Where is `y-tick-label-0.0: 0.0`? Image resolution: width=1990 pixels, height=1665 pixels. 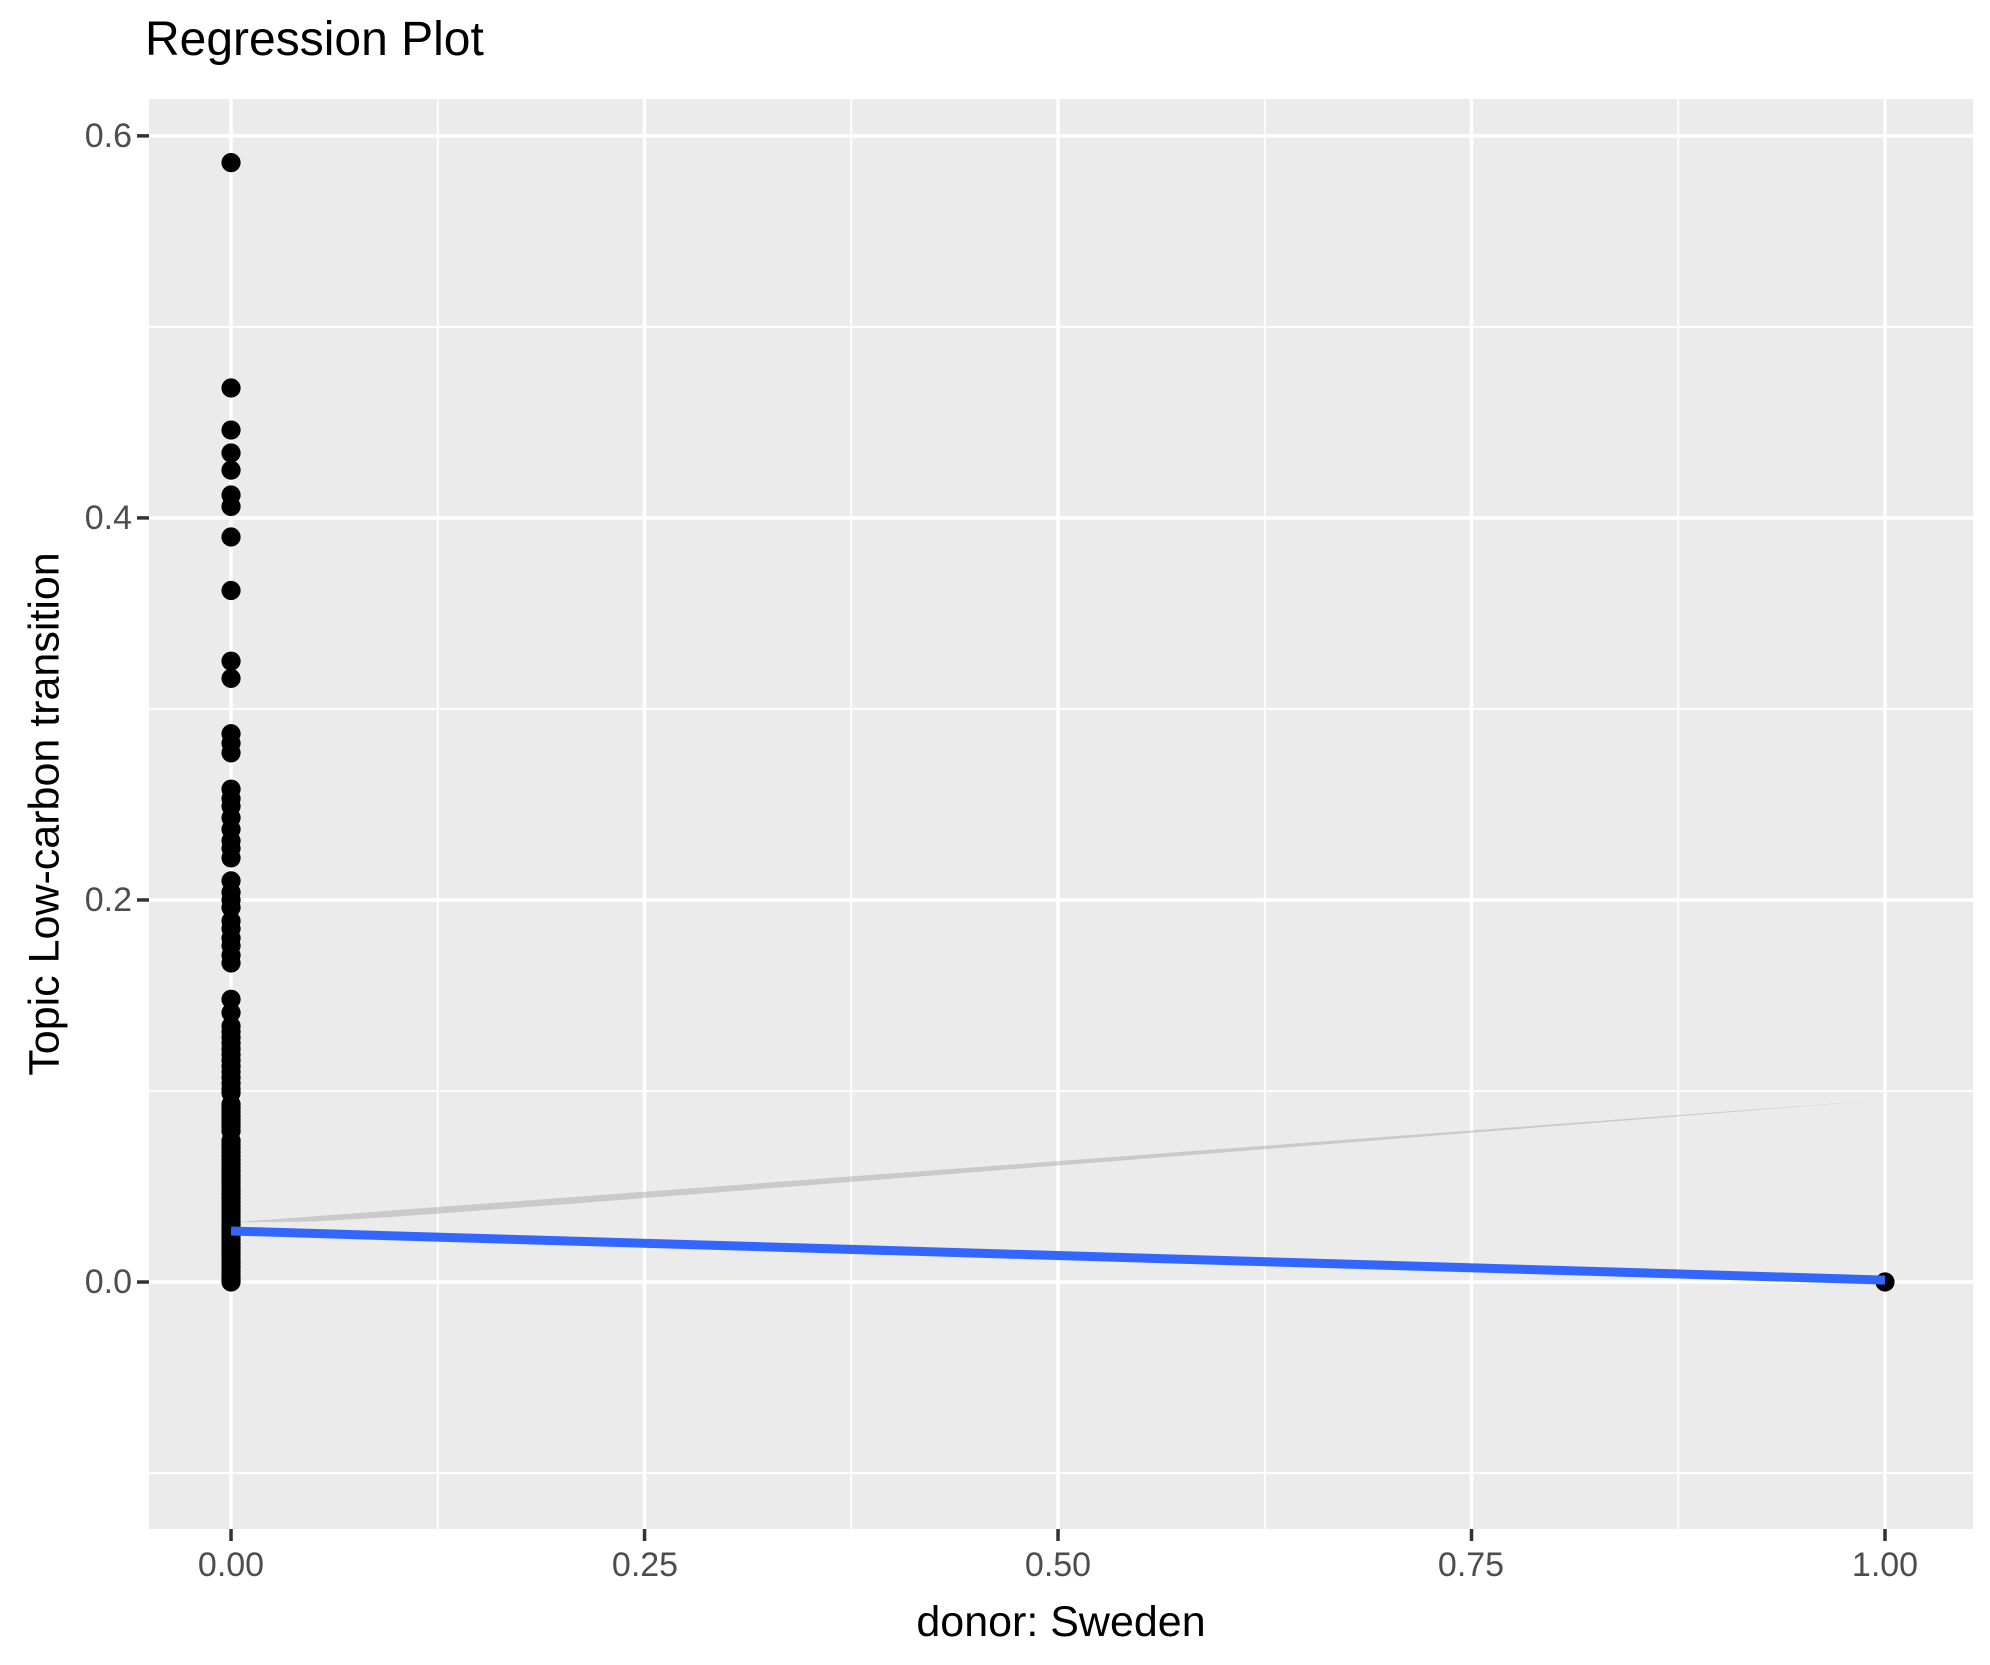 y-tick-label-0.0: 0.0 is located at coordinates (108, 1282).